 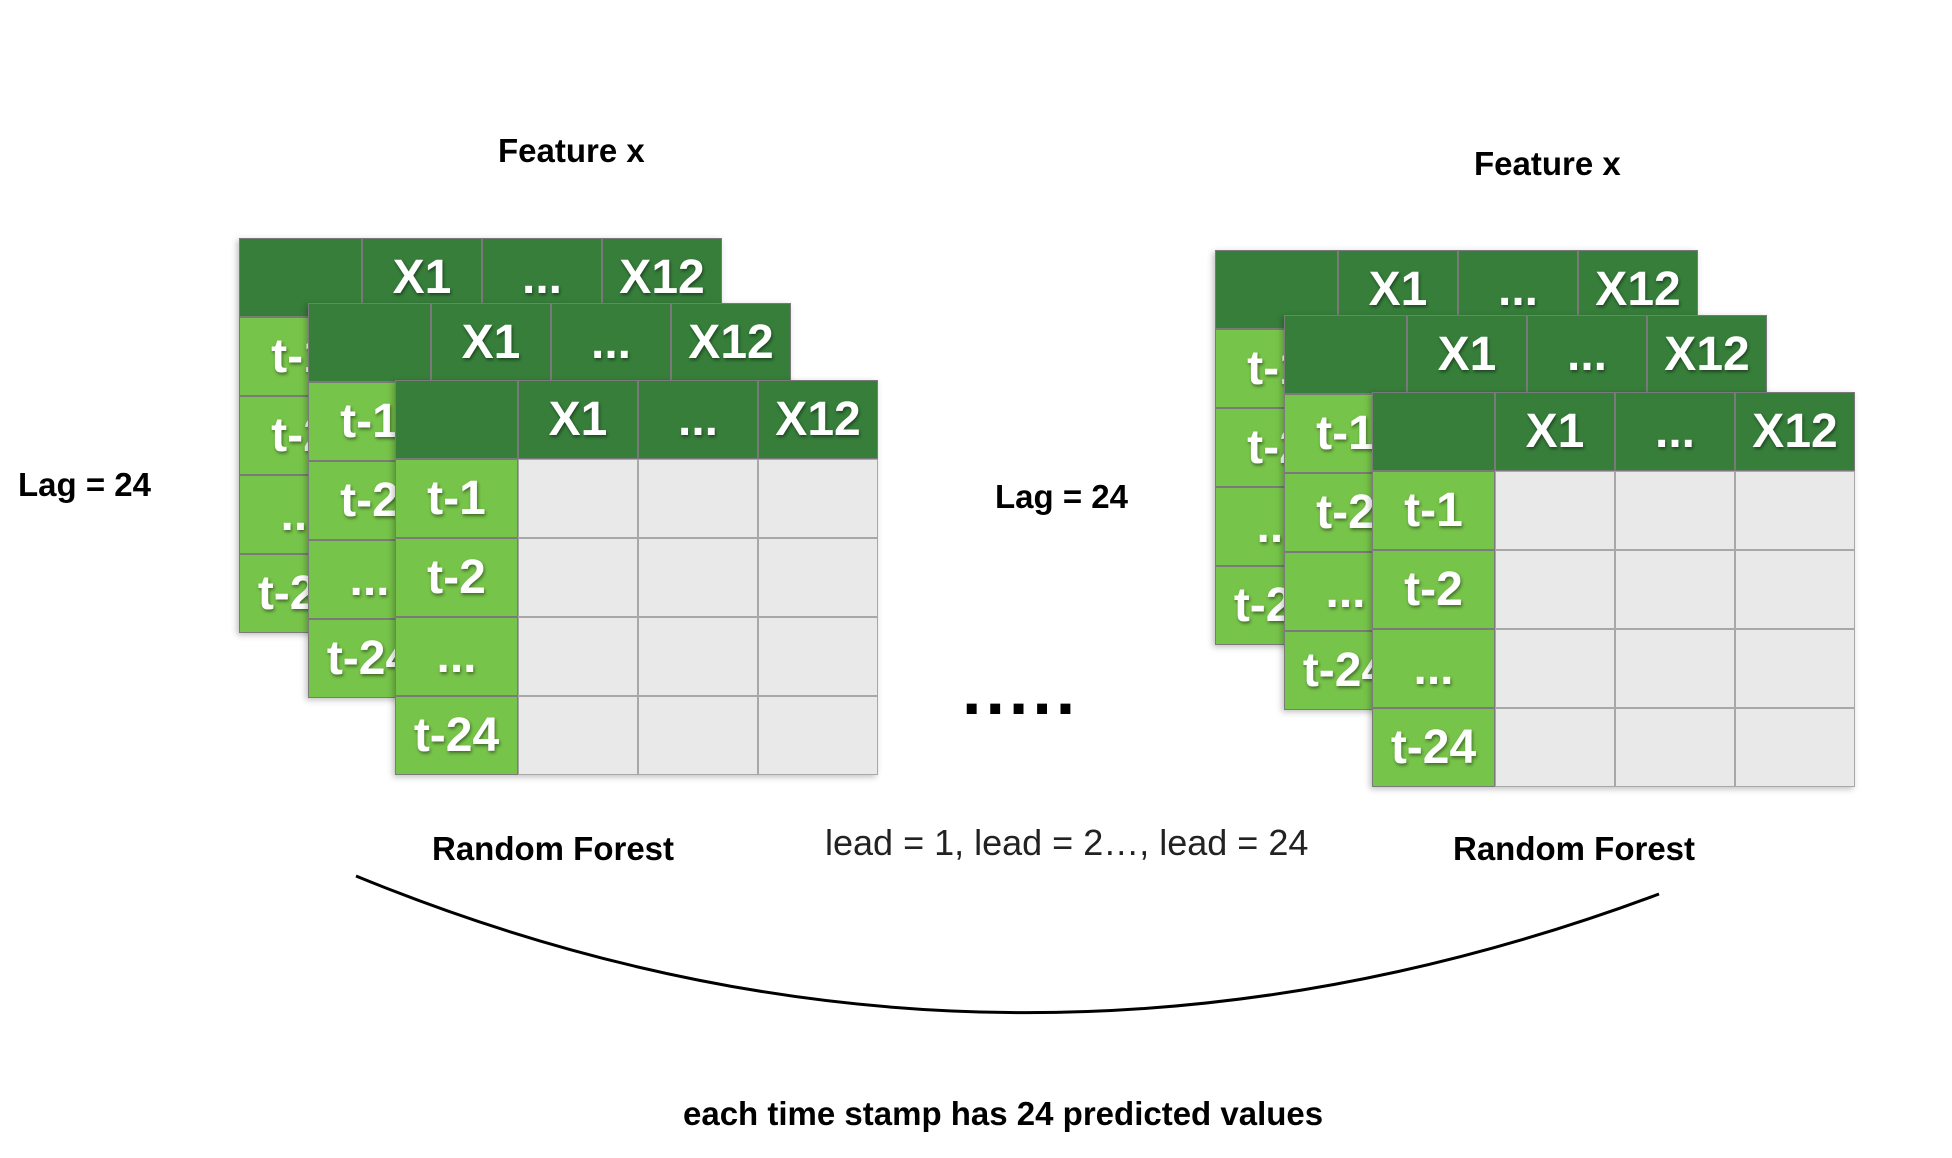 I want to click on left-model-label: Random Forest, so click(x=553, y=848).